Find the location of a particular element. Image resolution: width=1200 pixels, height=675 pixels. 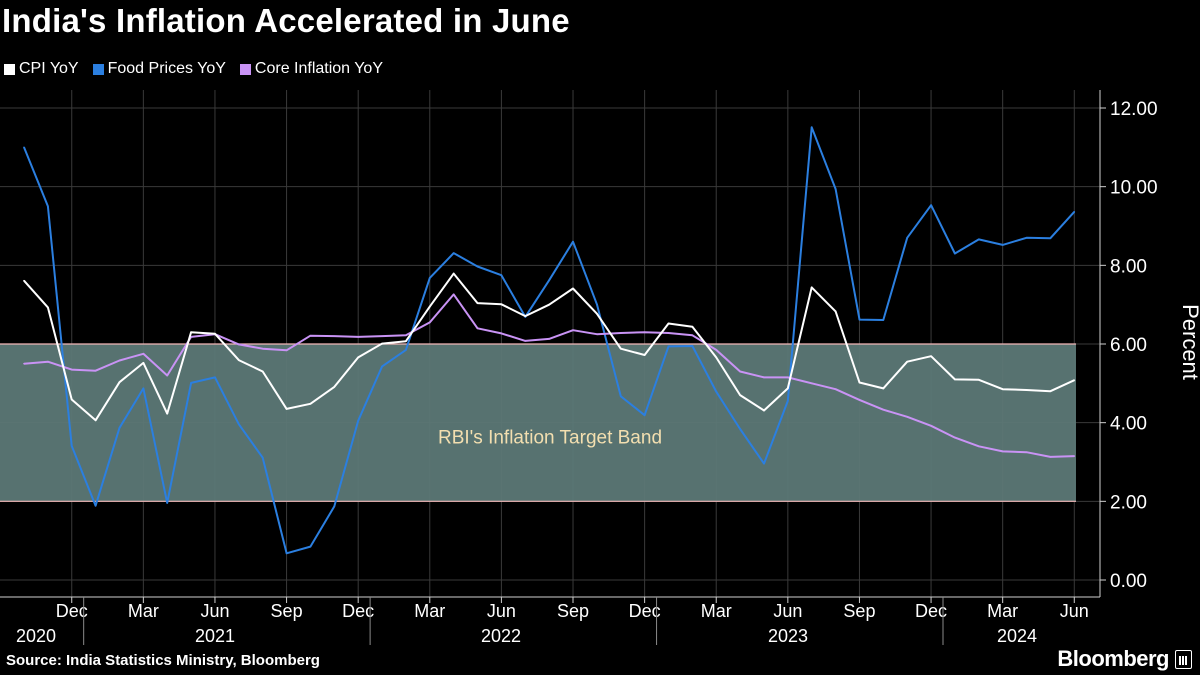

legend-item-cpi: CPI YoY is located at coordinates (41, 69).